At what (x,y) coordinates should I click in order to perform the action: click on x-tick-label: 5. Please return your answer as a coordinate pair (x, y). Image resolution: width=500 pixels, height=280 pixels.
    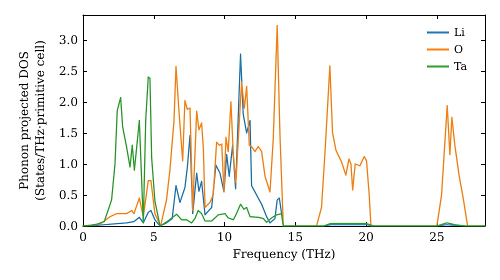
    Looking at the image, I should click on (154, 237).